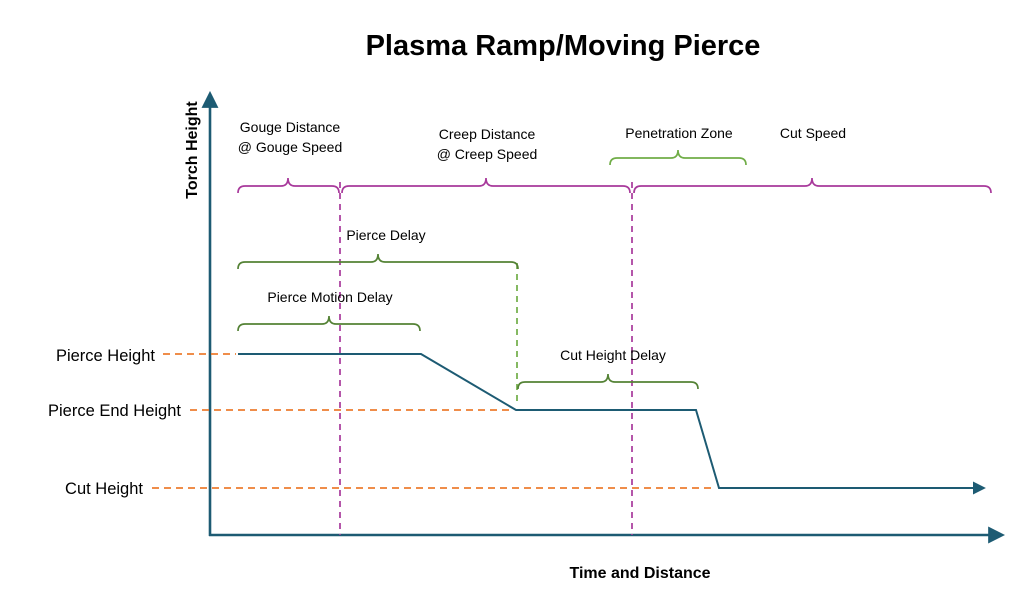 The width and height of the screenshot is (1032, 596). What do you see at coordinates (192, 150) in the screenshot?
I see `y-axis-label: Torch Height` at bounding box center [192, 150].